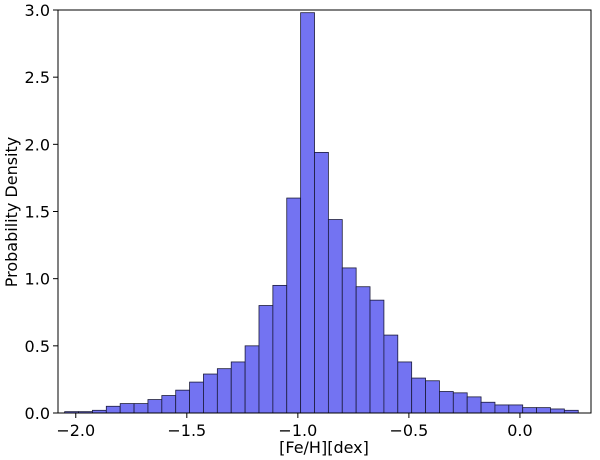 Image resolution: width=600 pixels, height=460 pixels. What do you see at coordinates (37, 144) in the screenshot?
I see `y-tick-label: 2.0` at bounding box center [37, 144].